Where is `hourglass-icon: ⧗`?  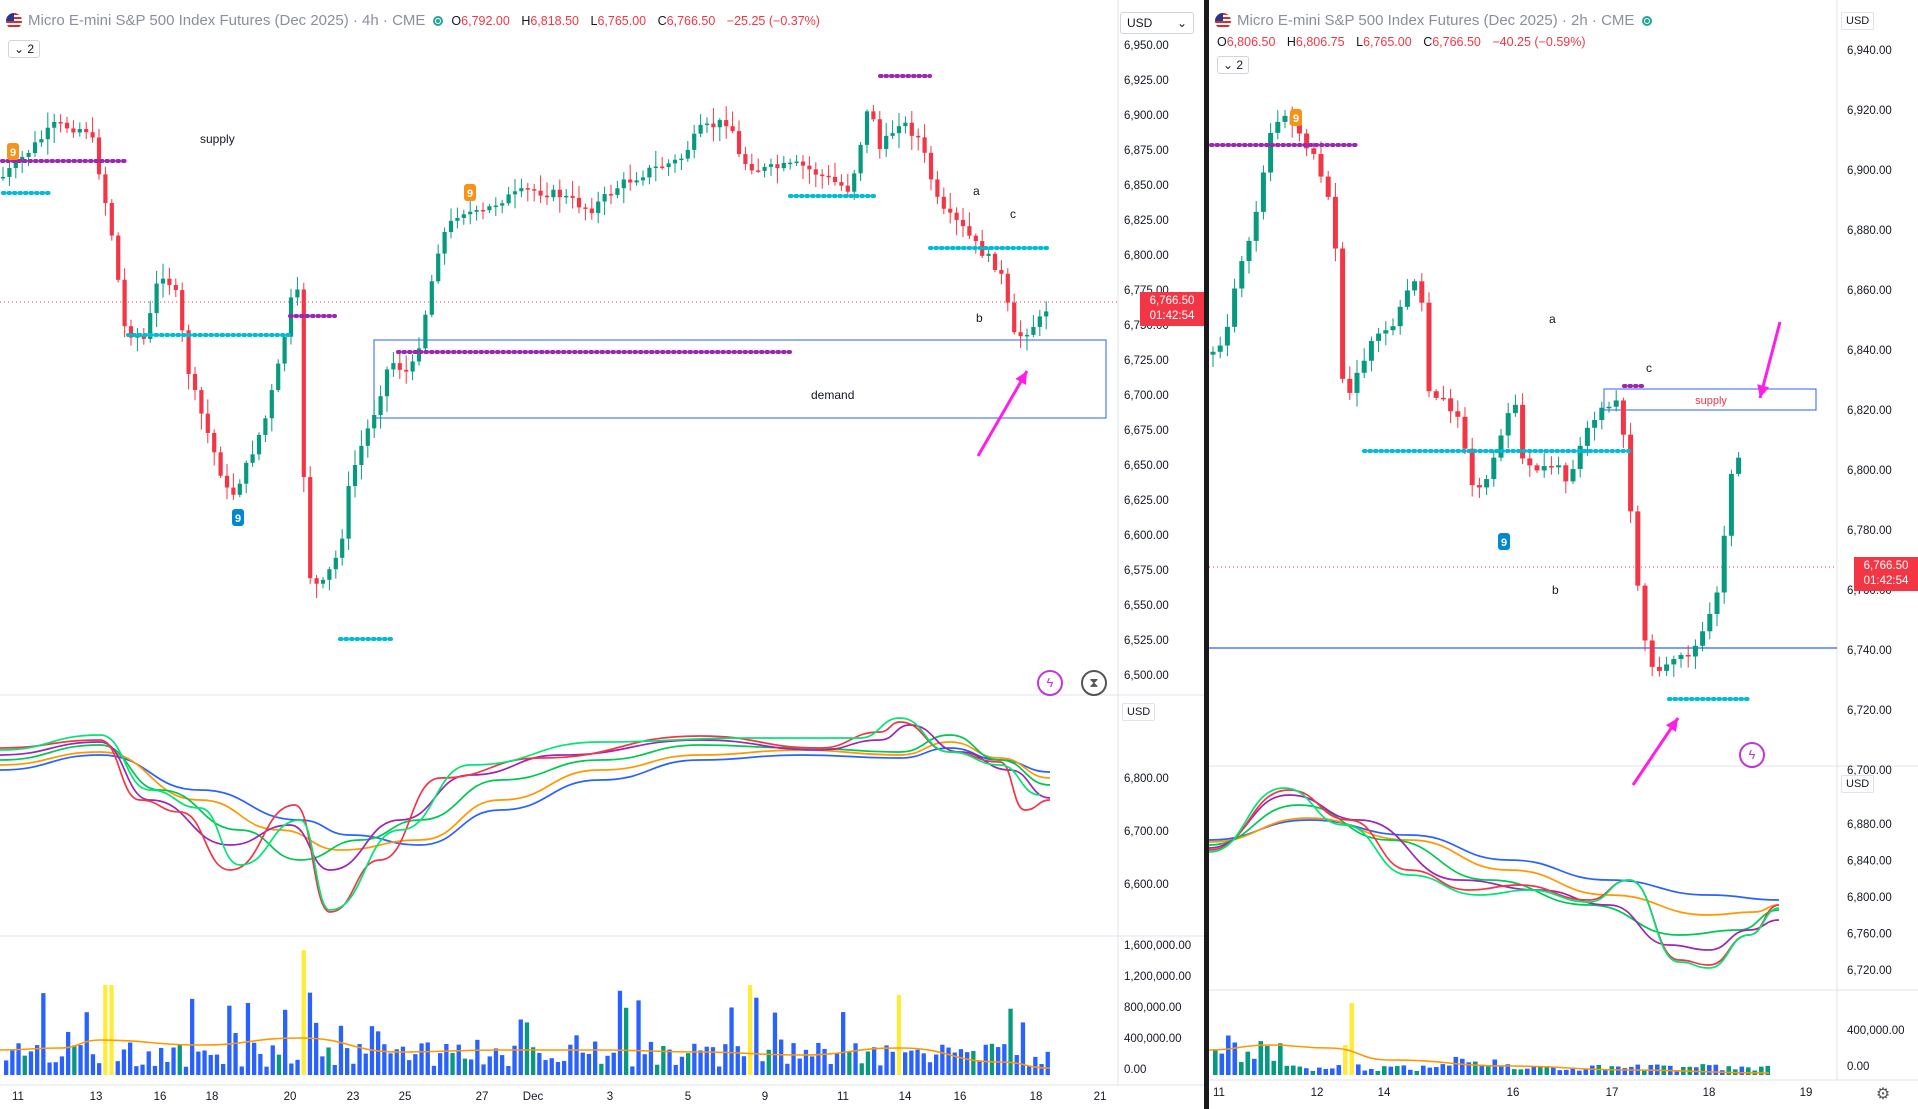 hourglass-icon: ⧗ is located at coordinates (1094, 683).